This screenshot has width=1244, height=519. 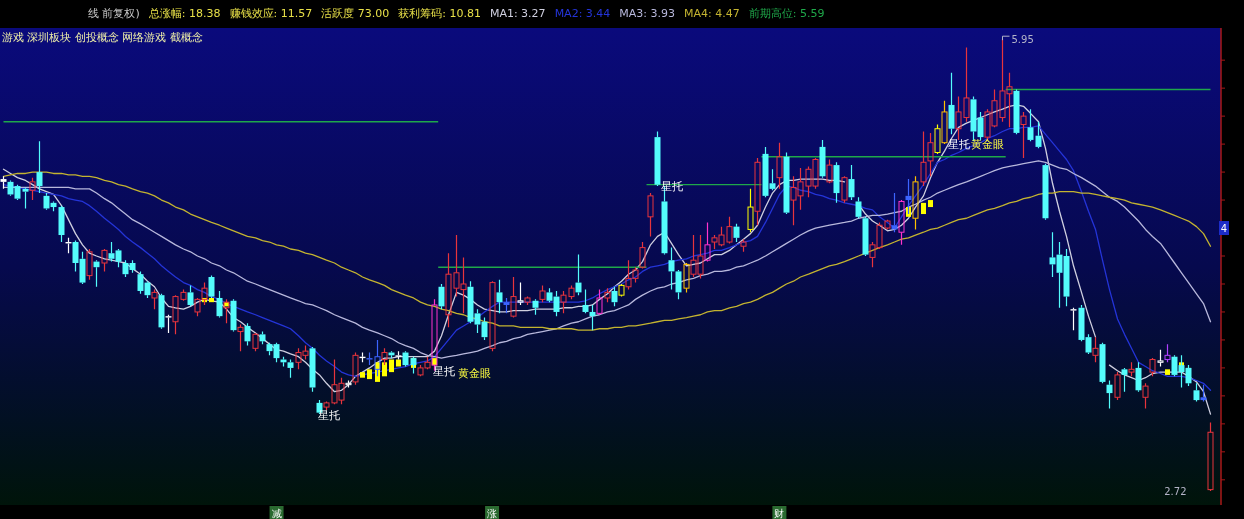 I want to click on text: 赚钱效应: 11.57, so click(x=271, y=13).